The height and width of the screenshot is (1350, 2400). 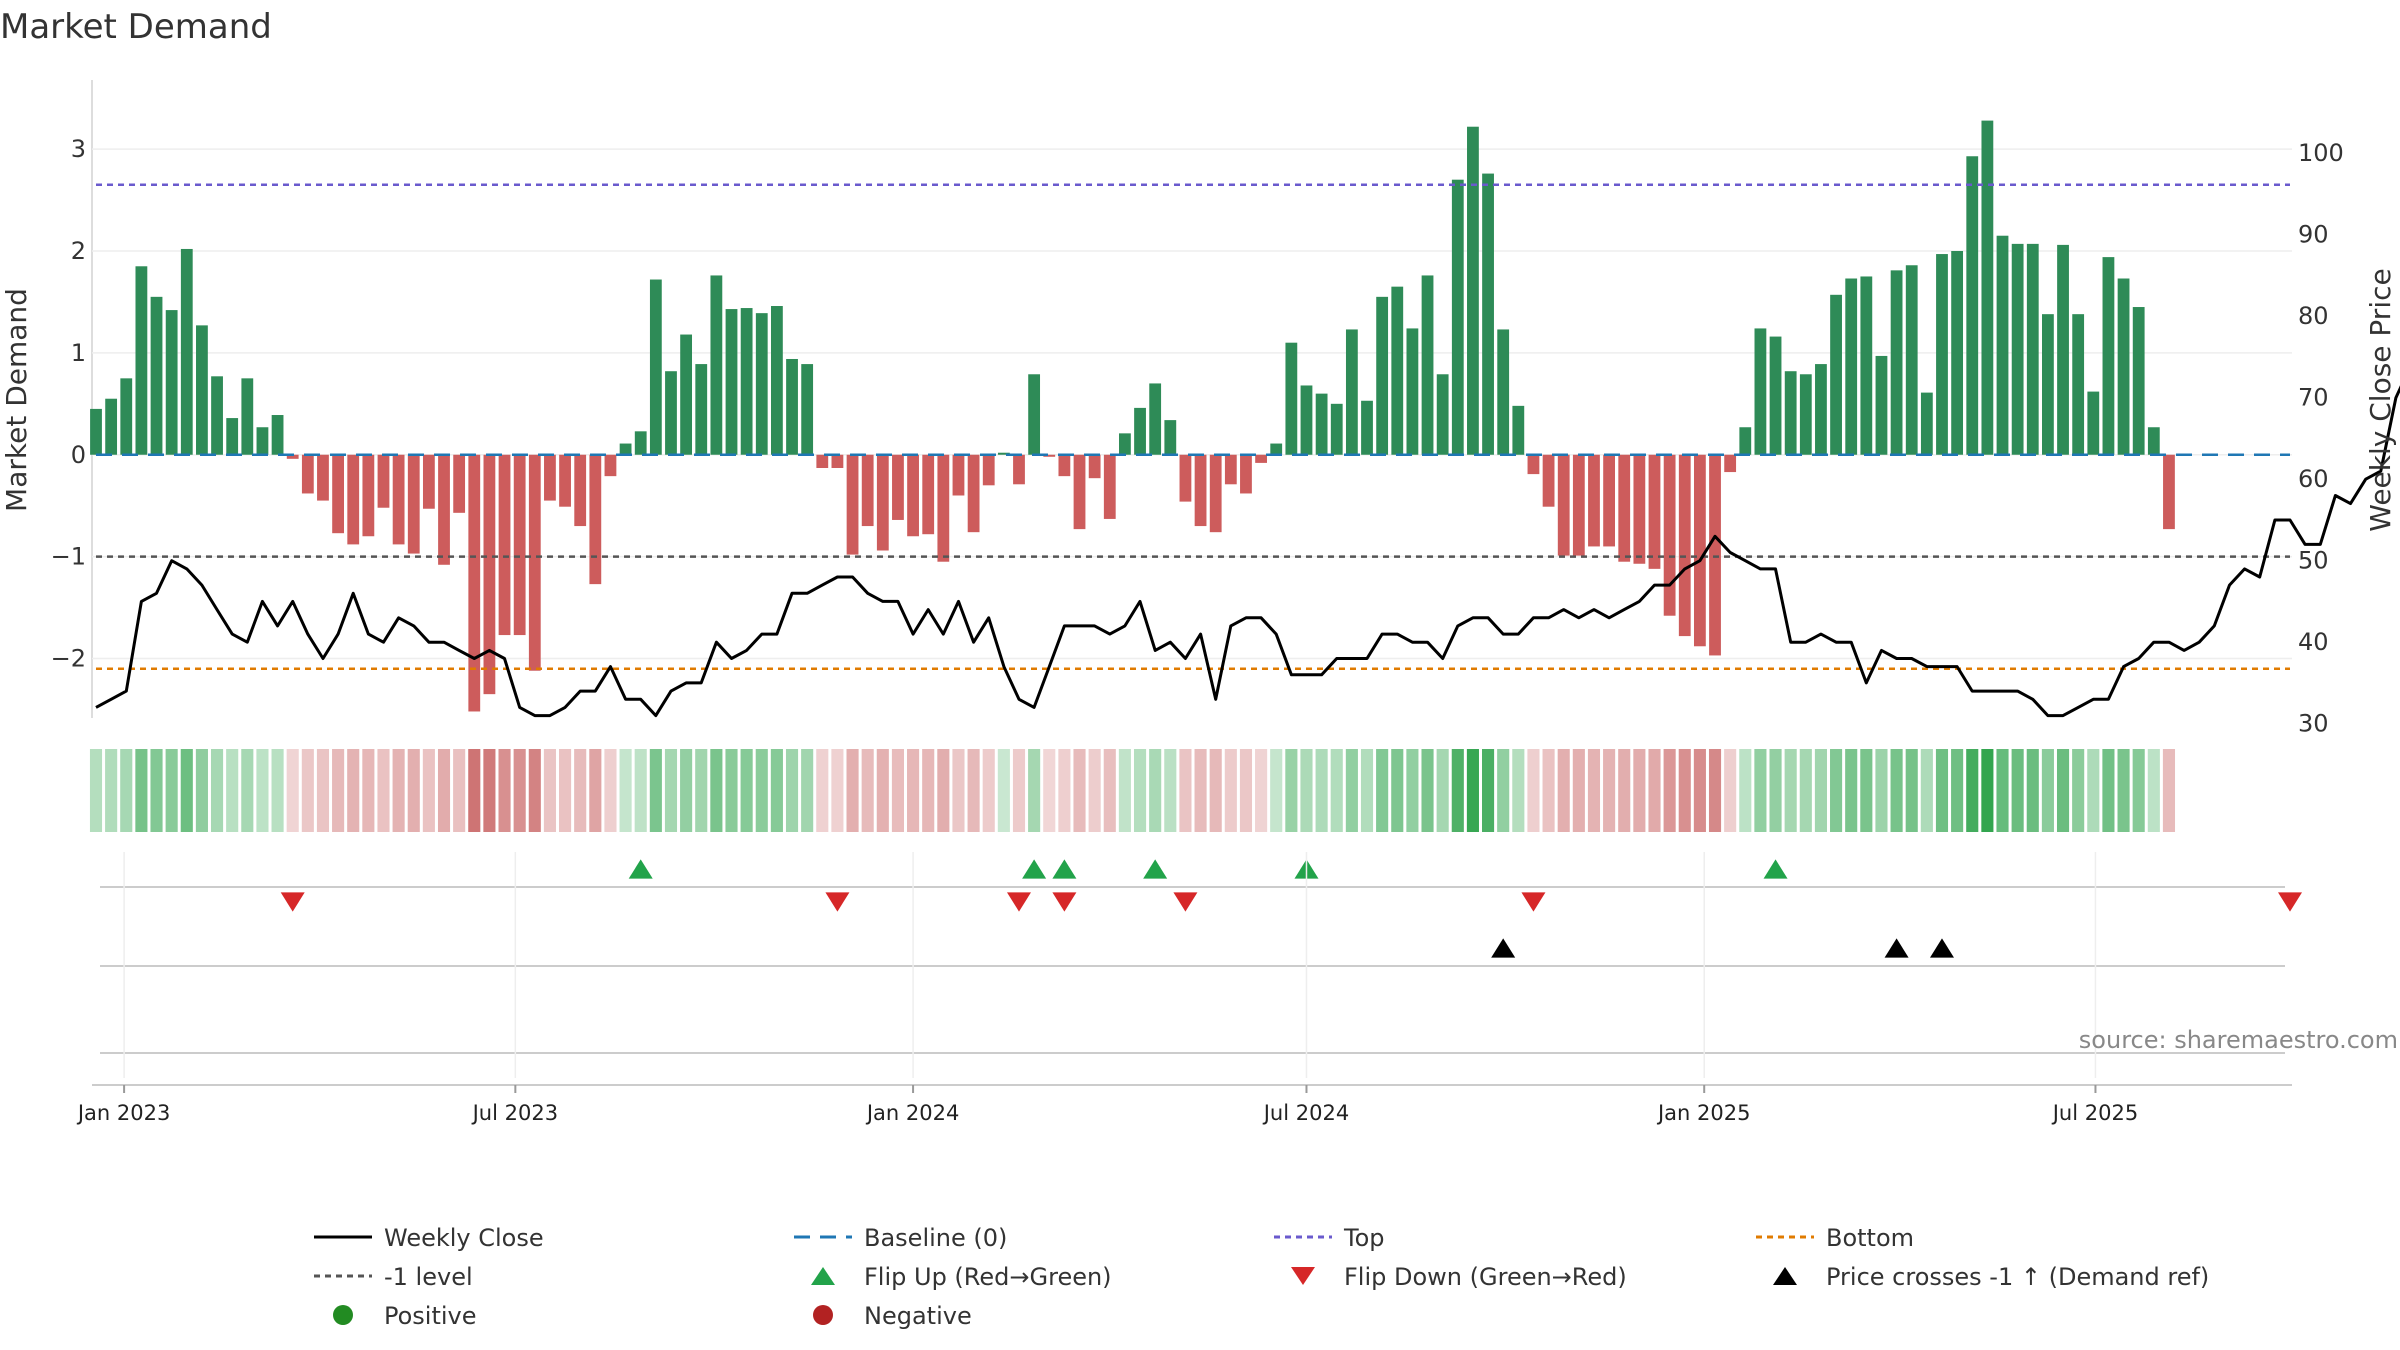 What do you see at coordinates (1132, 790) in the screenshot?
I see `demand-heat-strip` at bounding box center [1132, 790].